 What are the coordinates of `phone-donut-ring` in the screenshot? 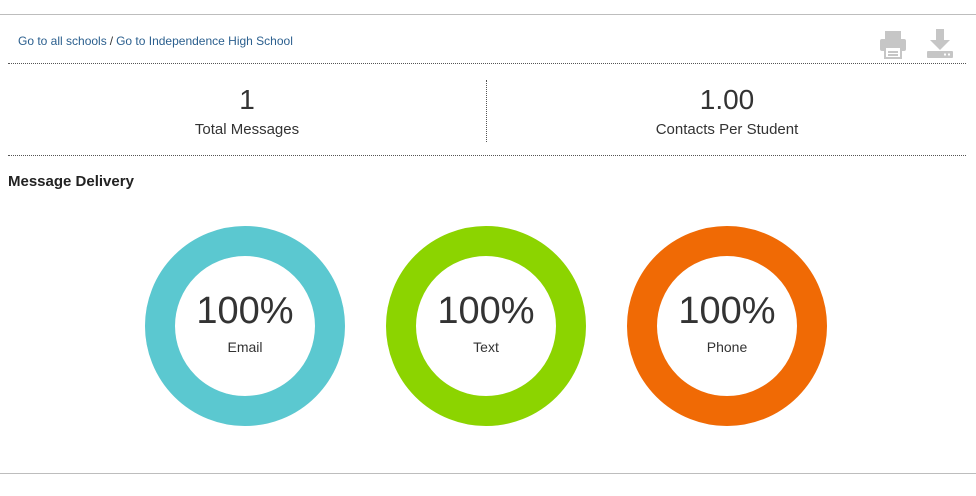 It's located at (727, 326).